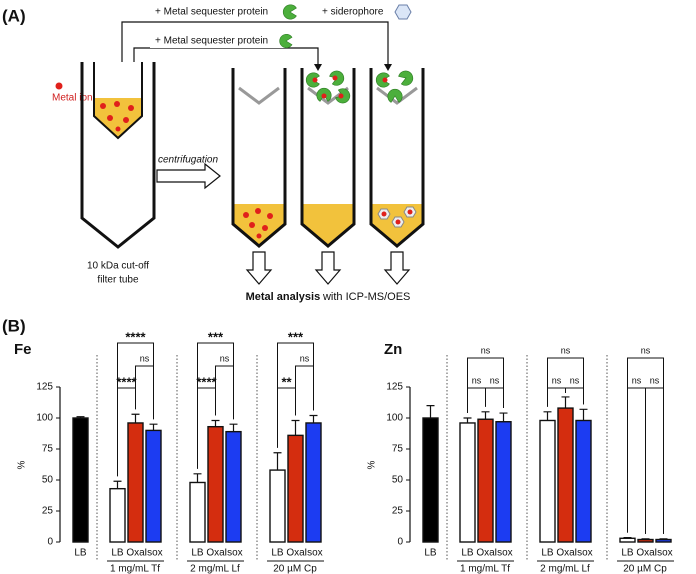 The width and height of the screenshot is (696, 574). I want to click on middle-label: + Metal sequester protein, so click(211, 41).